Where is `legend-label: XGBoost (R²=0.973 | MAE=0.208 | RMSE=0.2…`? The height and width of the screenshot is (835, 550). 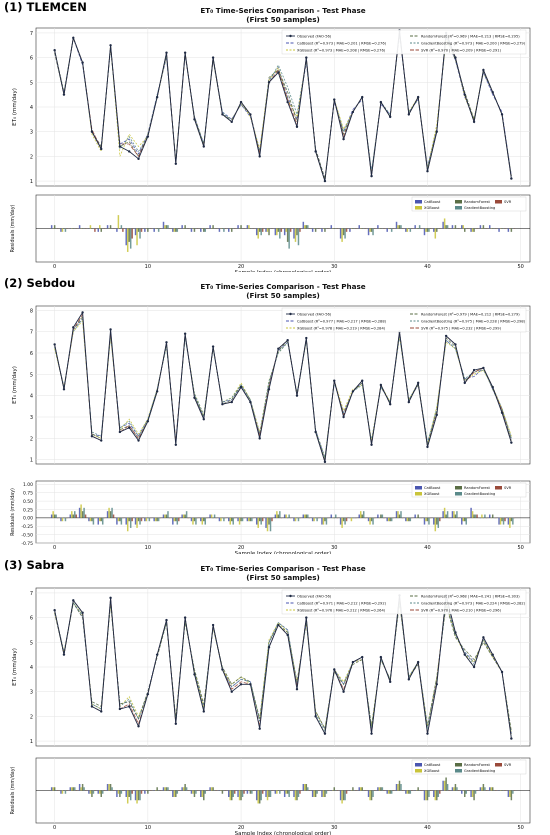 legend-label: XGBoost (R²=0.973 | MAE=0.208 | RMSE=0.2… is located at coordinates (341, 51).